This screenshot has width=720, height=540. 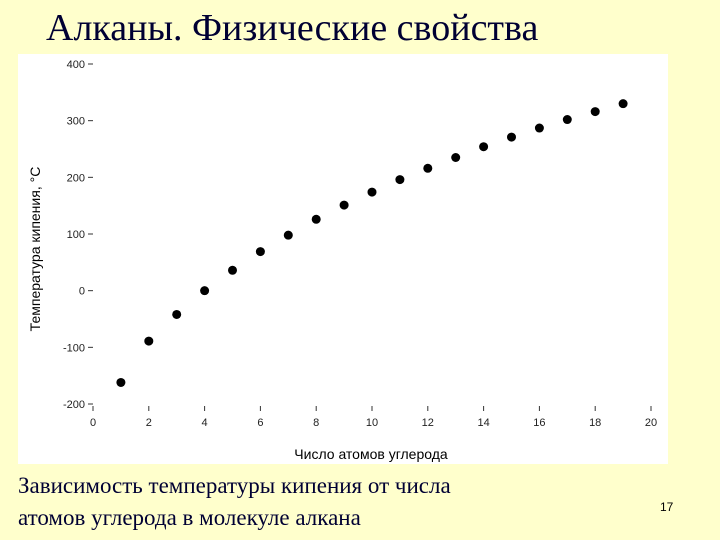 What do you see at coordinates (93, 423) in the screenshot?
I see `x-tick-label: 0` at bounding box center [93, 423].